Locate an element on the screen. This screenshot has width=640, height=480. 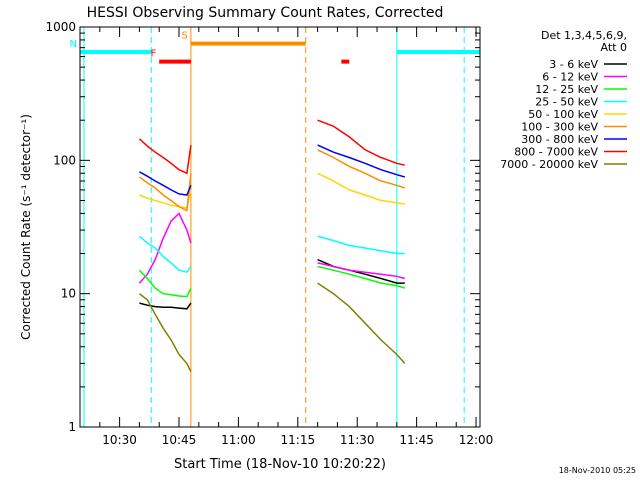
x-tick-label: 11:45 is located at coordinates (416, 440).